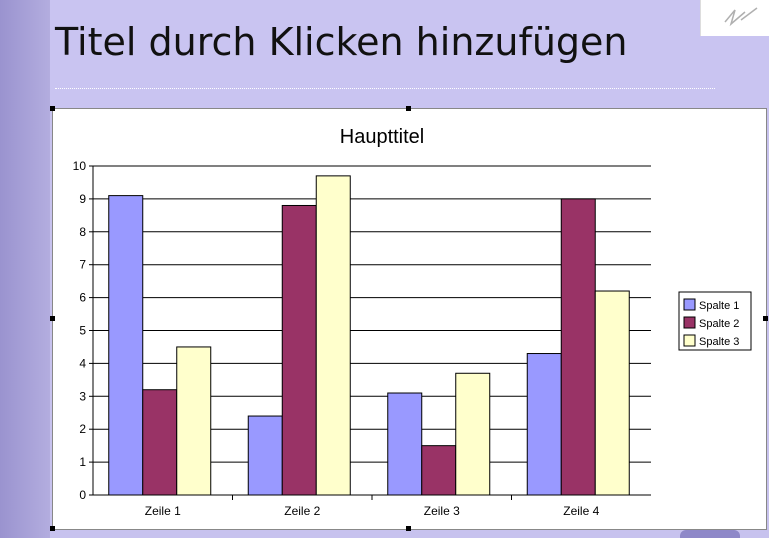  What do you see at coordinates (741, 17) in the screenshot?
I see `logo-scribble-icon` at bounding box center [741, 17].